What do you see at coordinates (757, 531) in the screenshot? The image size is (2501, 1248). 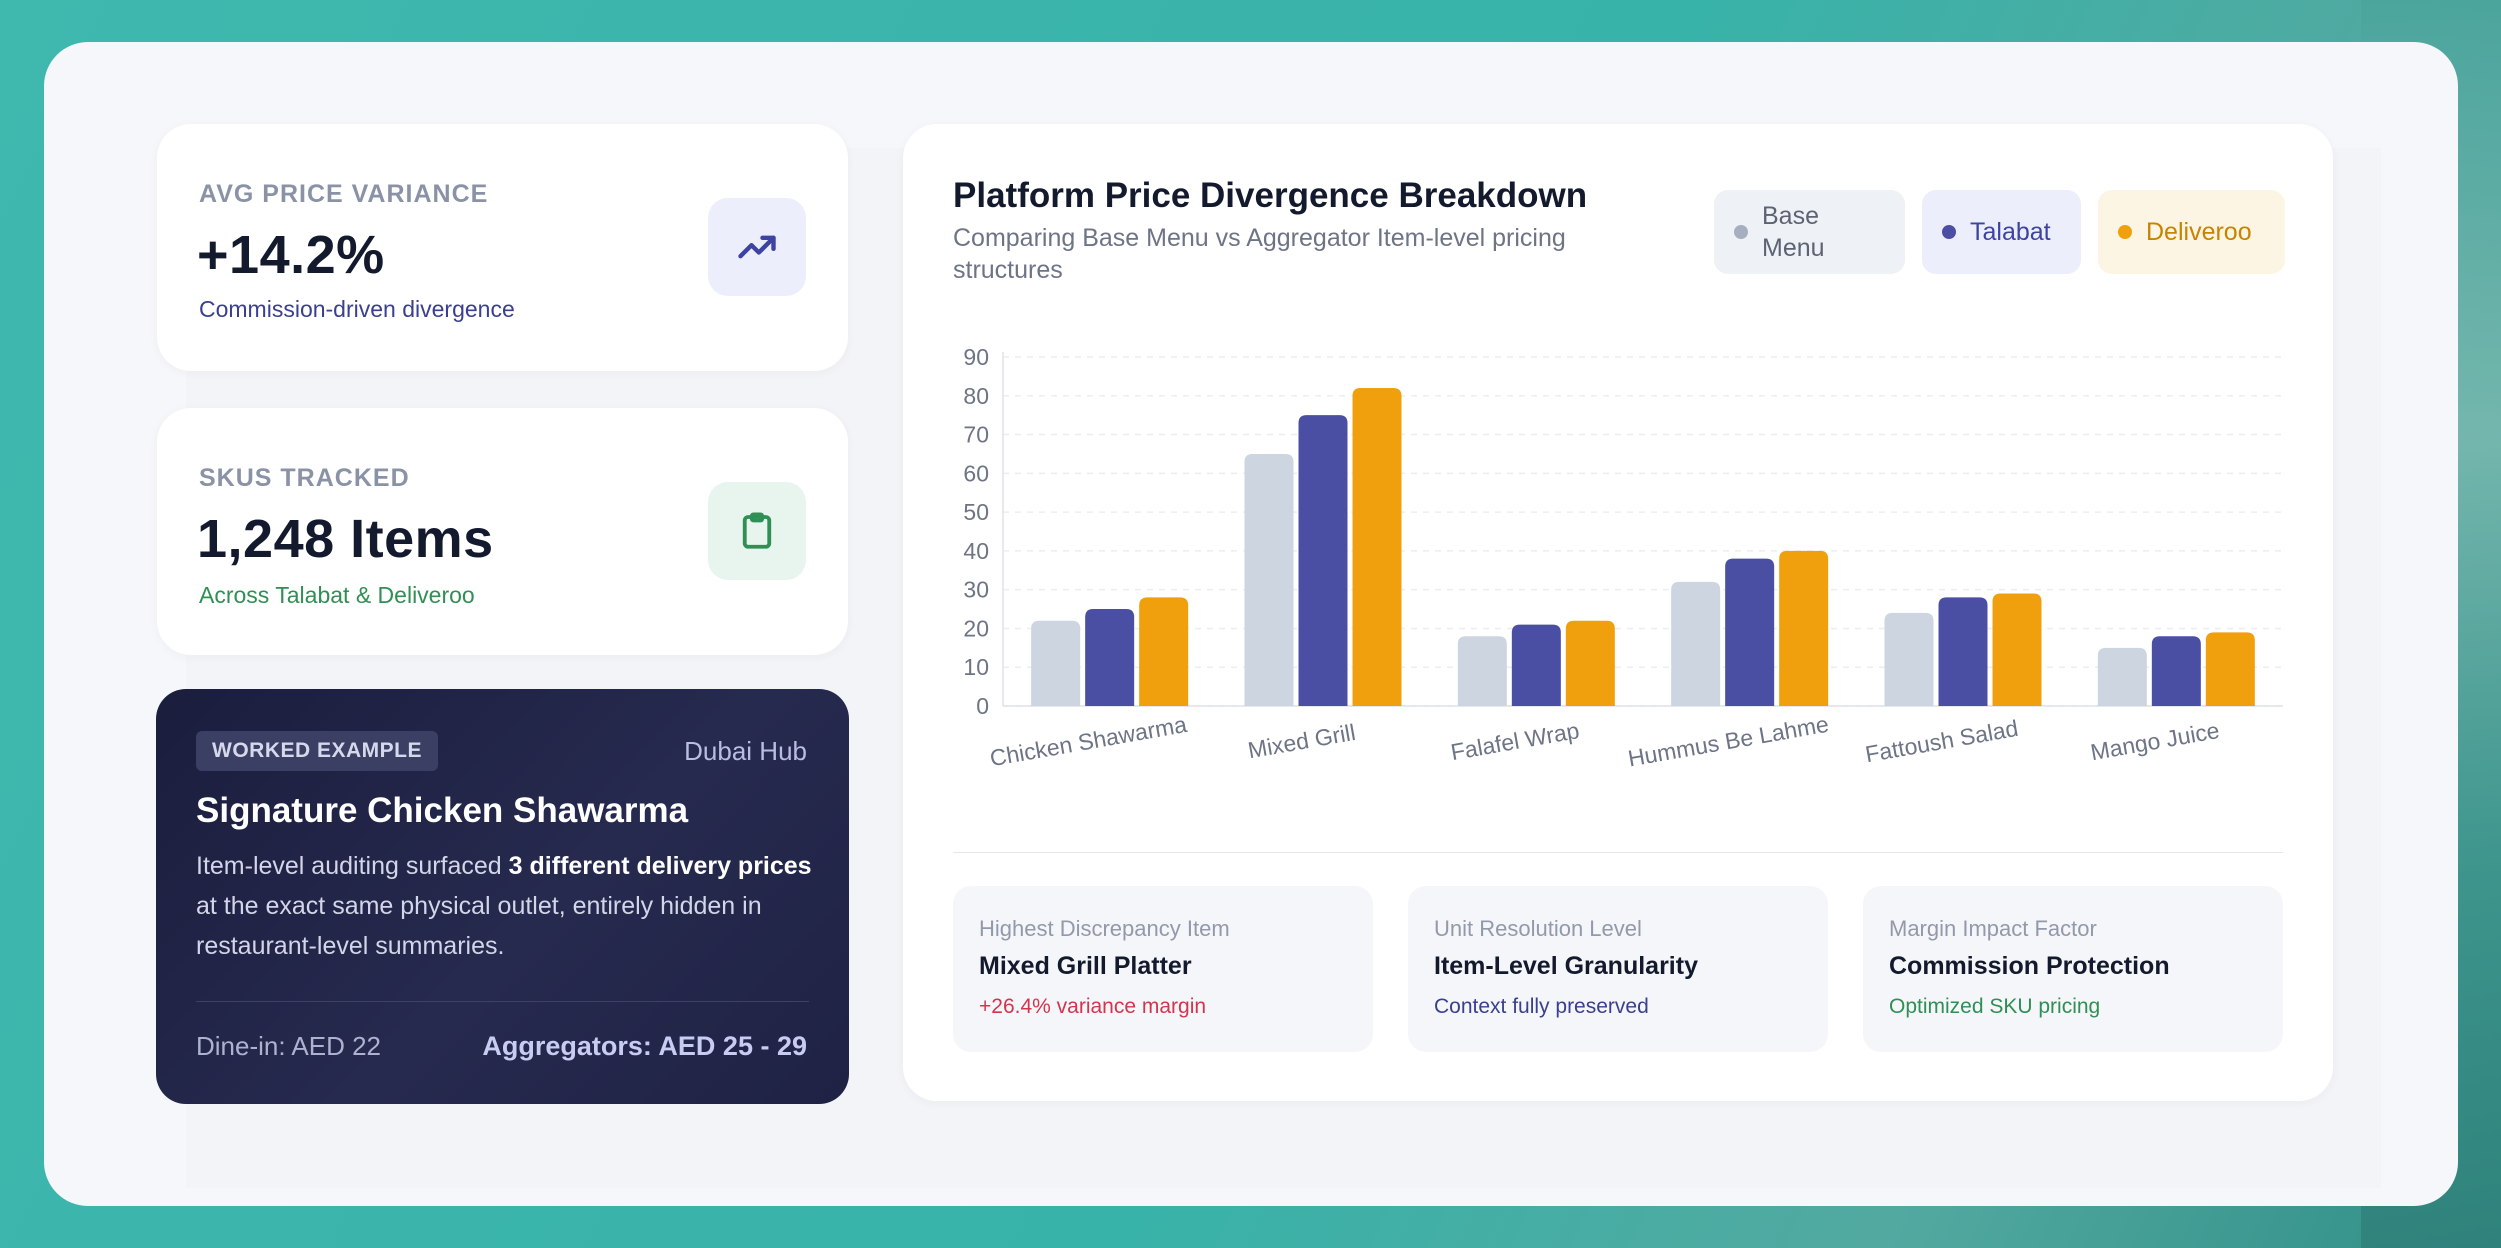 I see `clipboard-icon` at bounding box center [757, 531].